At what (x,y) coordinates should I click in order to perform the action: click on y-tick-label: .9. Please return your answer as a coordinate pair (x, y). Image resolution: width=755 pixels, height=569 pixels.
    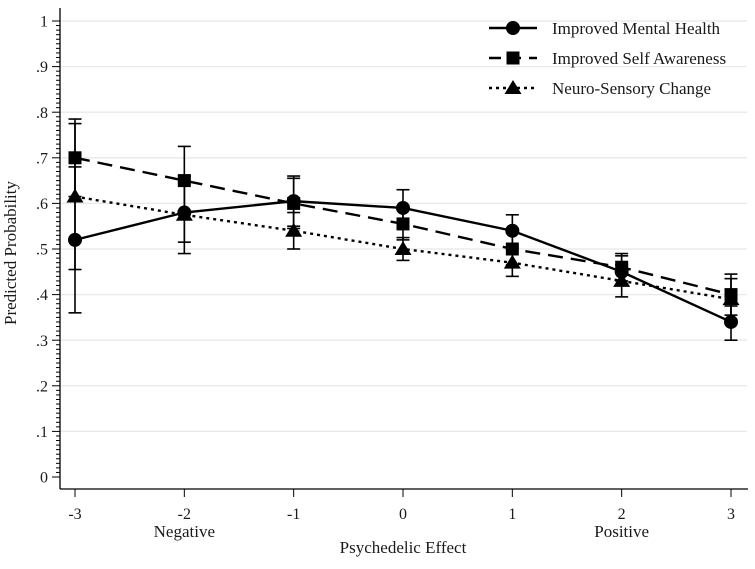
    Looking at the image, I should click on (42, 67).